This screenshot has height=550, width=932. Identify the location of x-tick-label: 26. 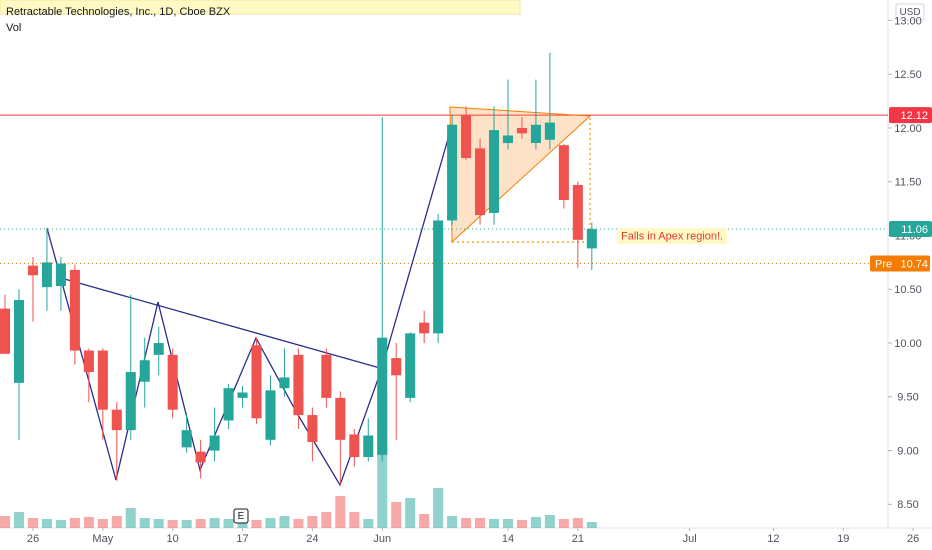
(33, 539).